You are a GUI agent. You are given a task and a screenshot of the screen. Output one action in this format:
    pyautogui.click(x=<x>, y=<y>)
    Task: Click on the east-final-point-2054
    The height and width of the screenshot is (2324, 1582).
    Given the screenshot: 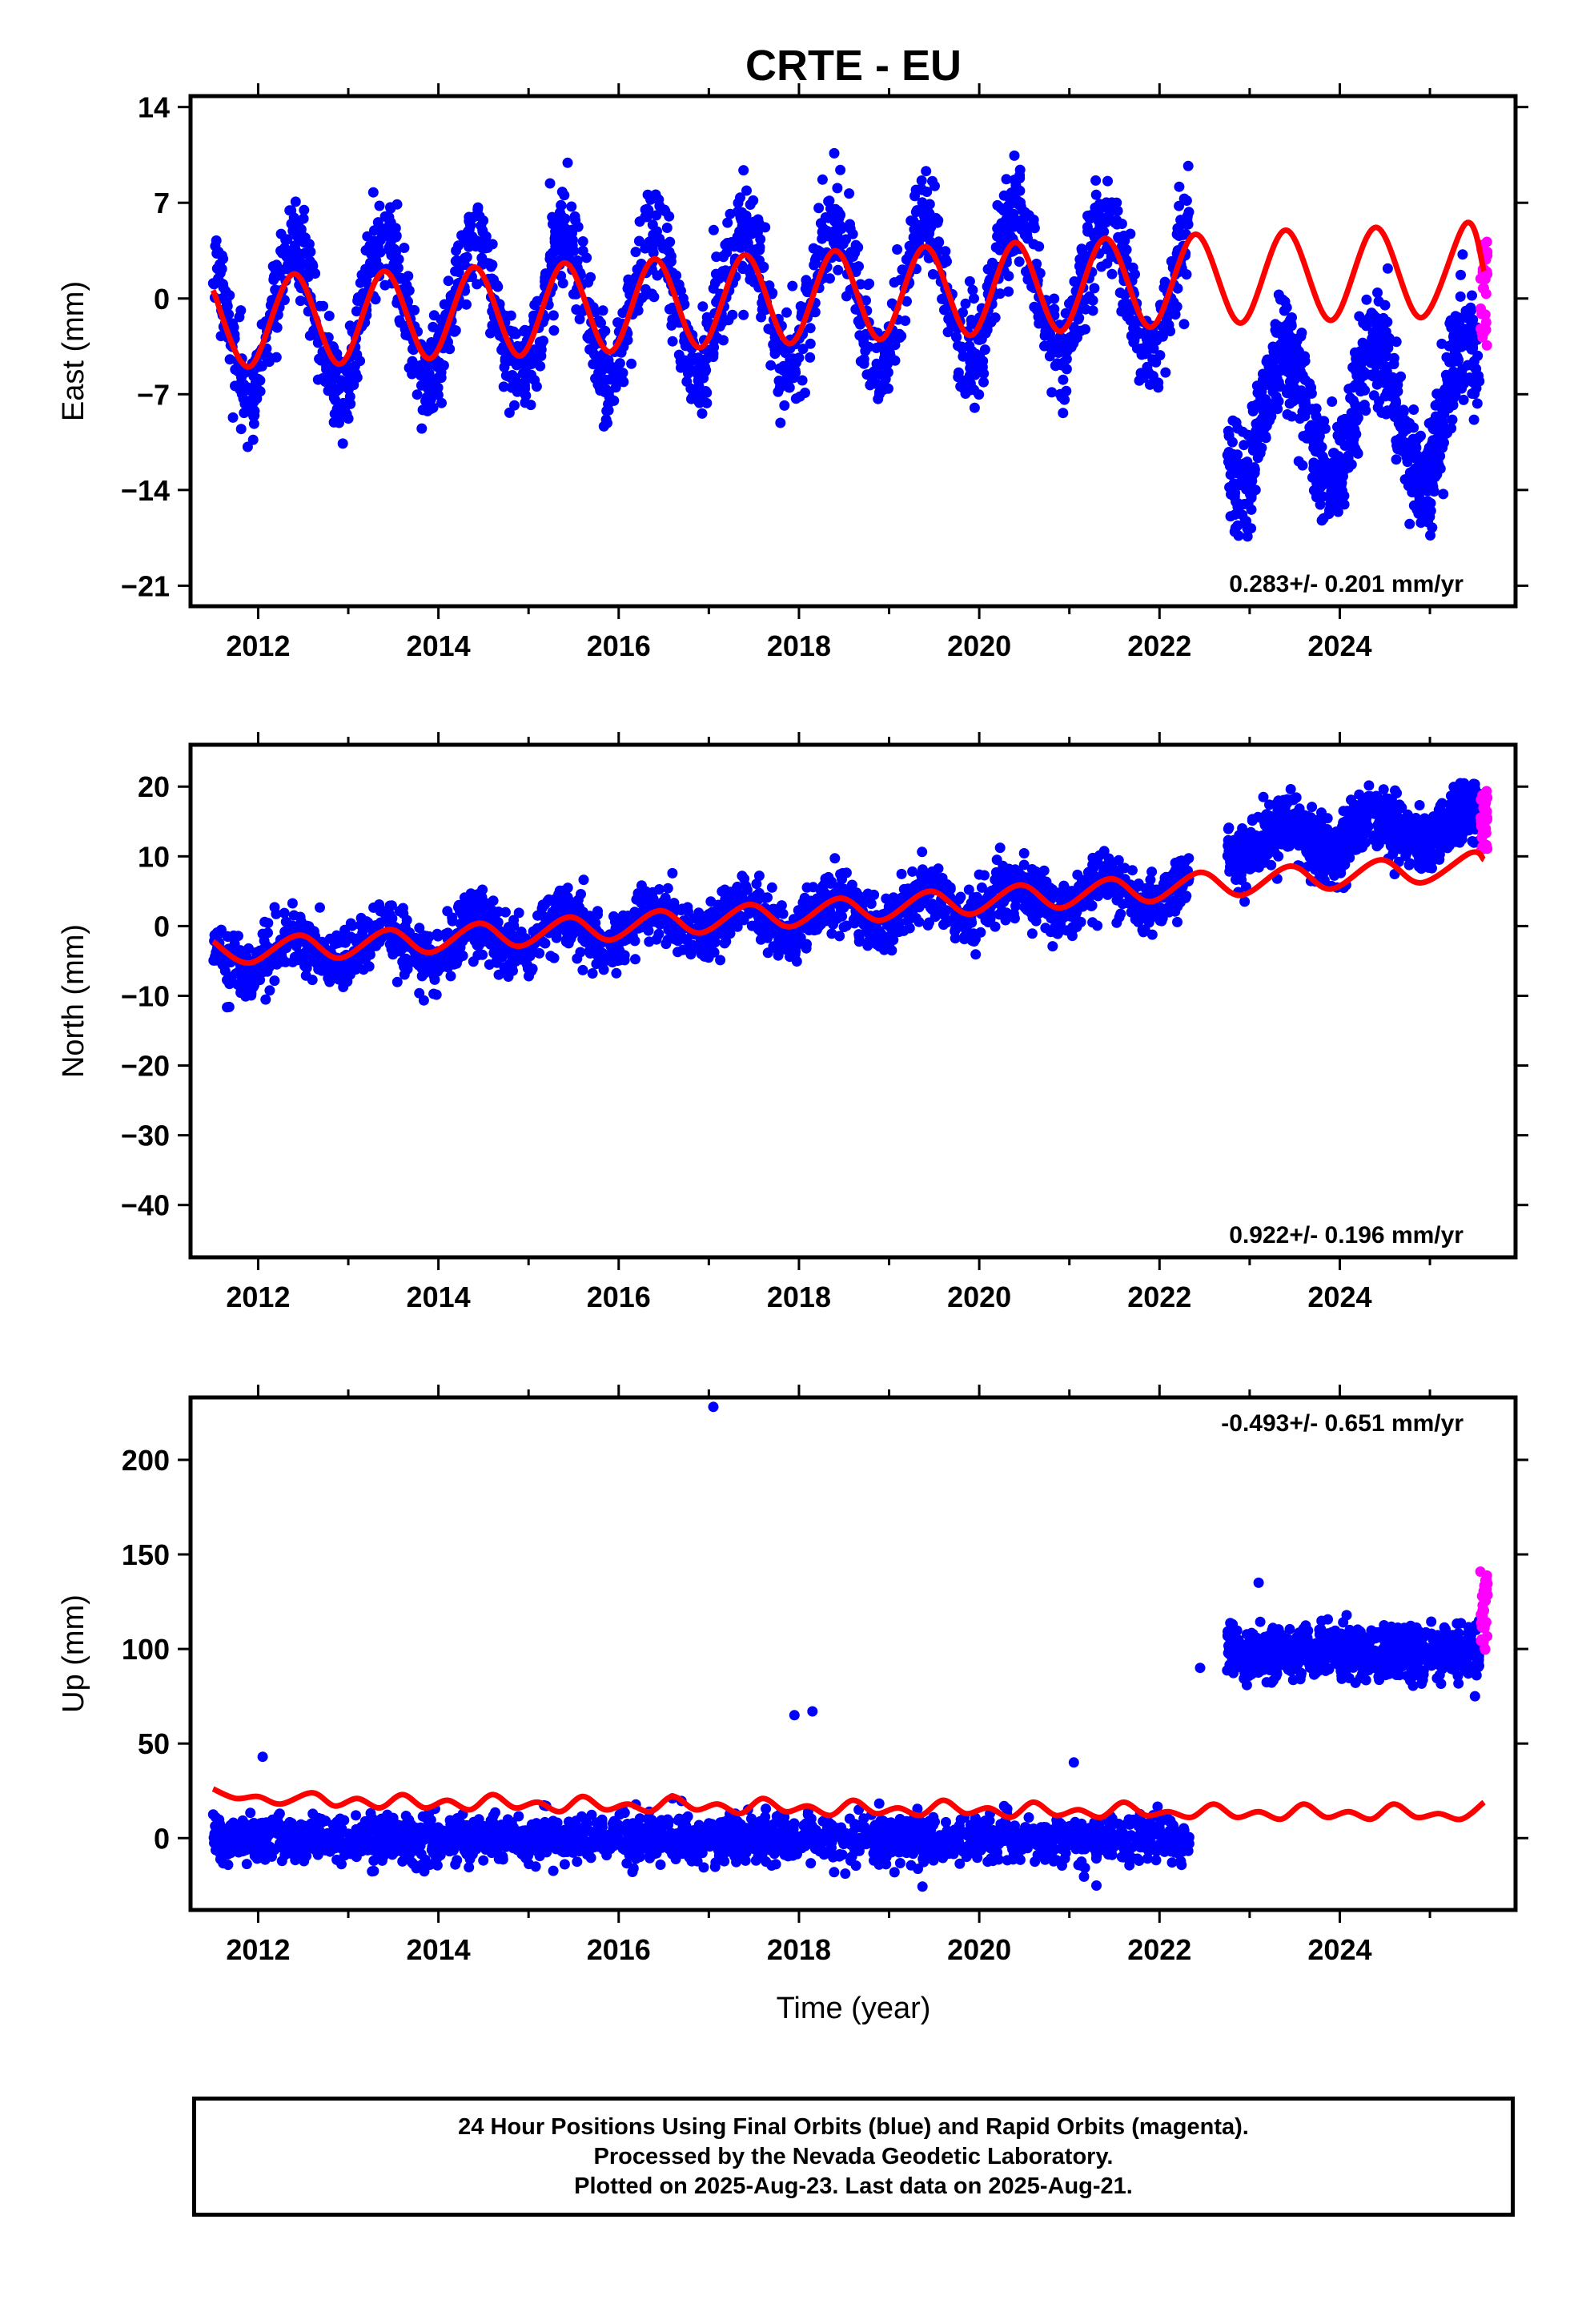 What is the action you would take?
    pyautogui.click(x=1141, y=348)
    